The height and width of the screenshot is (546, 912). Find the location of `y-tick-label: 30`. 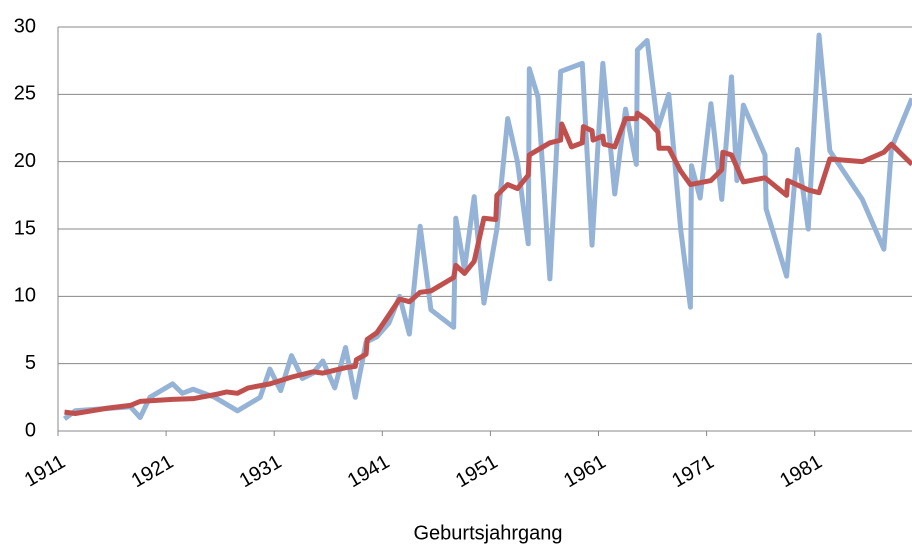

y-tick-label: 30 is located at coordinates (25, 26).